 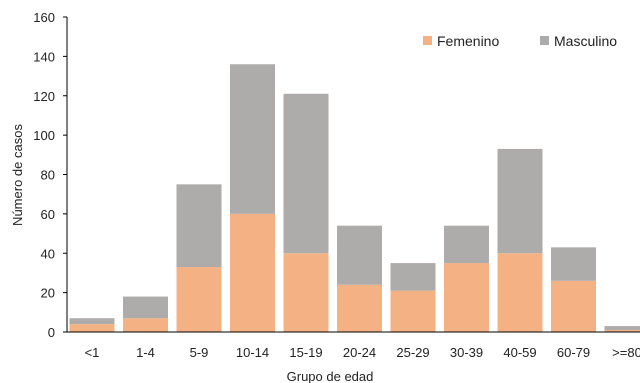 What do you see at coordinates (573, 352) in the screenshot?
I see `x-tick-label: 60-79` at bounding box center [573, 352].